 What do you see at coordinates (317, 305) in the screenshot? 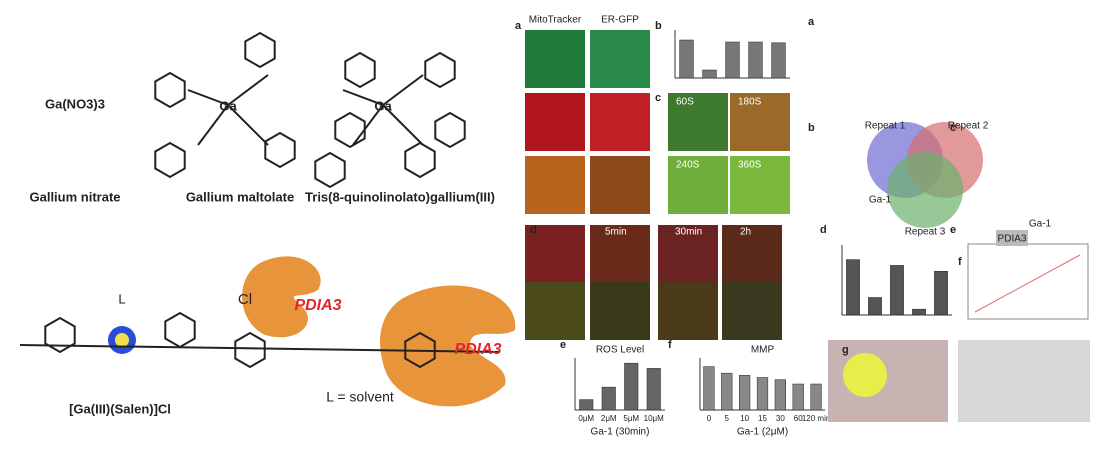
I see `protein-label: PDIA3` at bounding box center [317, 305].